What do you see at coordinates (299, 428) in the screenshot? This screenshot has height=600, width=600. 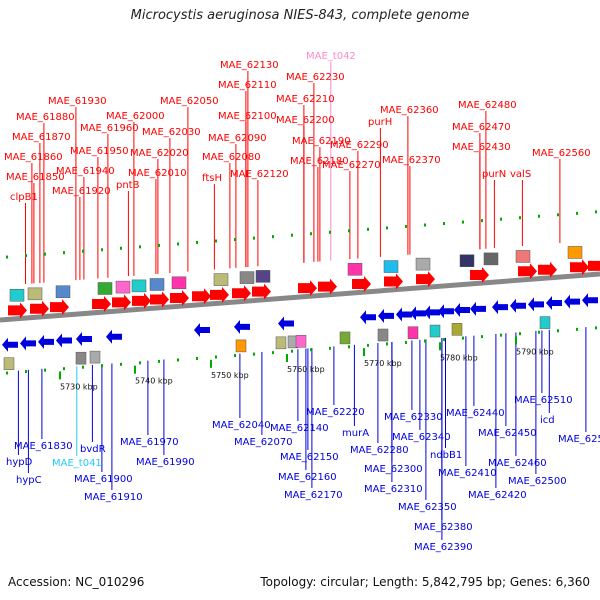 I see `gene-label: MAE_62140` at bounding box center [299, 428].